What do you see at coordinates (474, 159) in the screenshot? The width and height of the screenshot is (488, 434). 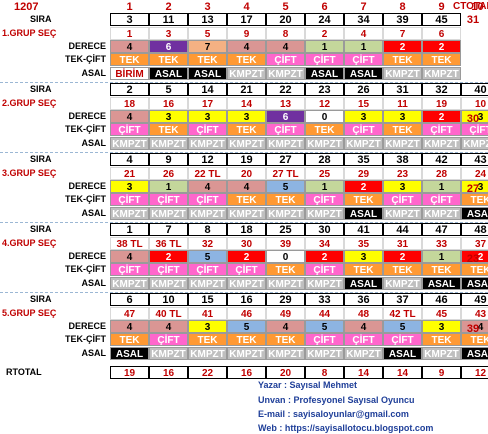 I see `sira-cell: 43` at bounding box center [474, 159].